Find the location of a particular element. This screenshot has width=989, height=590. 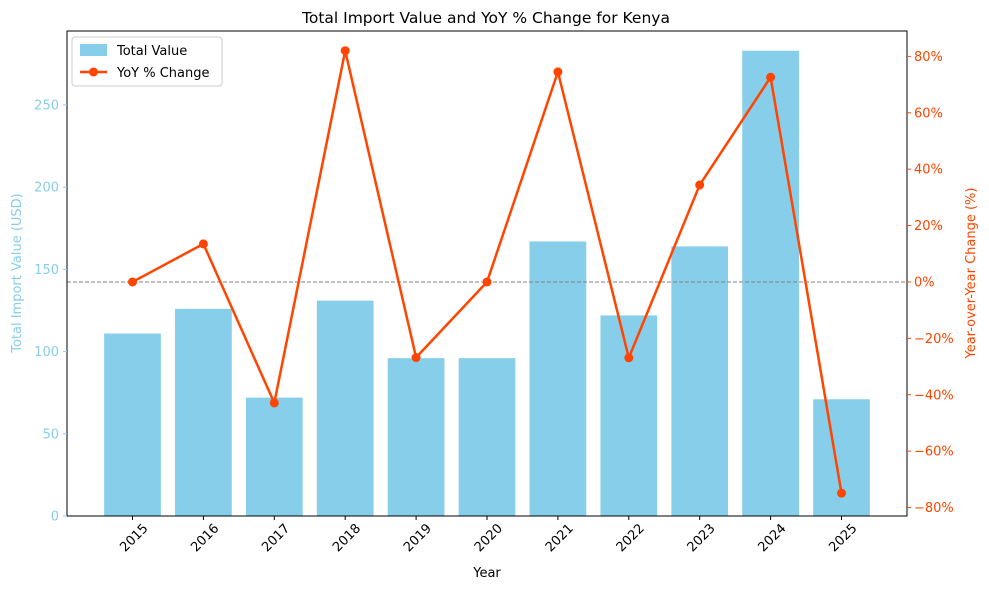

x-tick-label: 2021 is located at coordinates (560, 538).